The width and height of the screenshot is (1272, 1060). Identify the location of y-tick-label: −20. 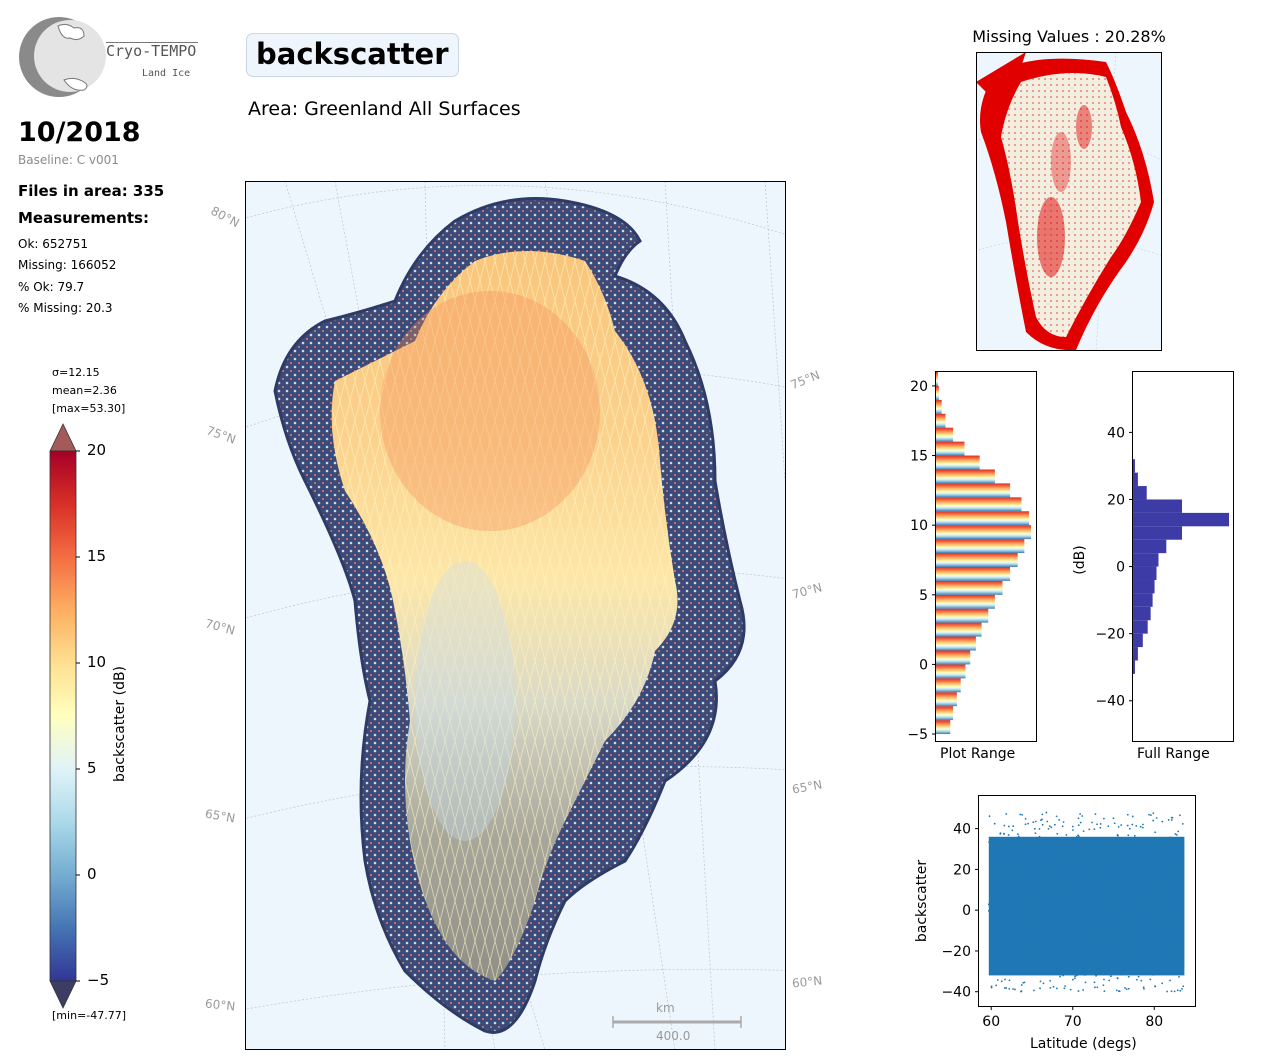
(1110, 635).